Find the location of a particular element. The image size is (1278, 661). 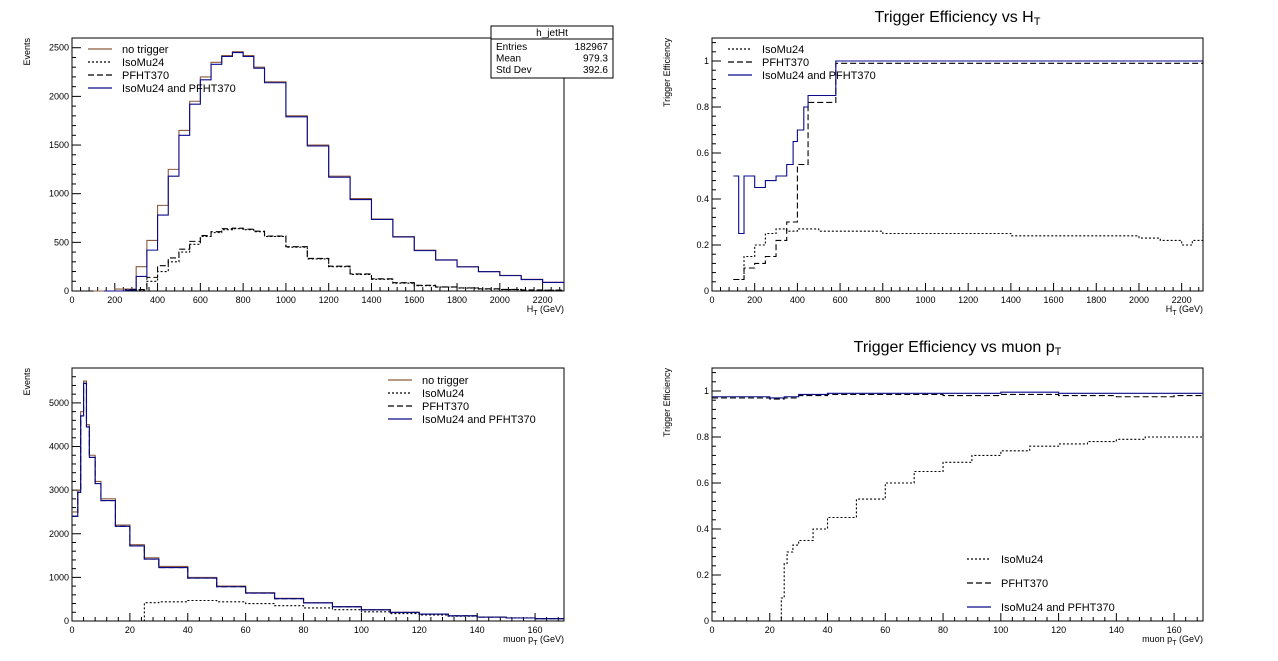

y-tick-label: 1 is located at coordinates (706, 391).